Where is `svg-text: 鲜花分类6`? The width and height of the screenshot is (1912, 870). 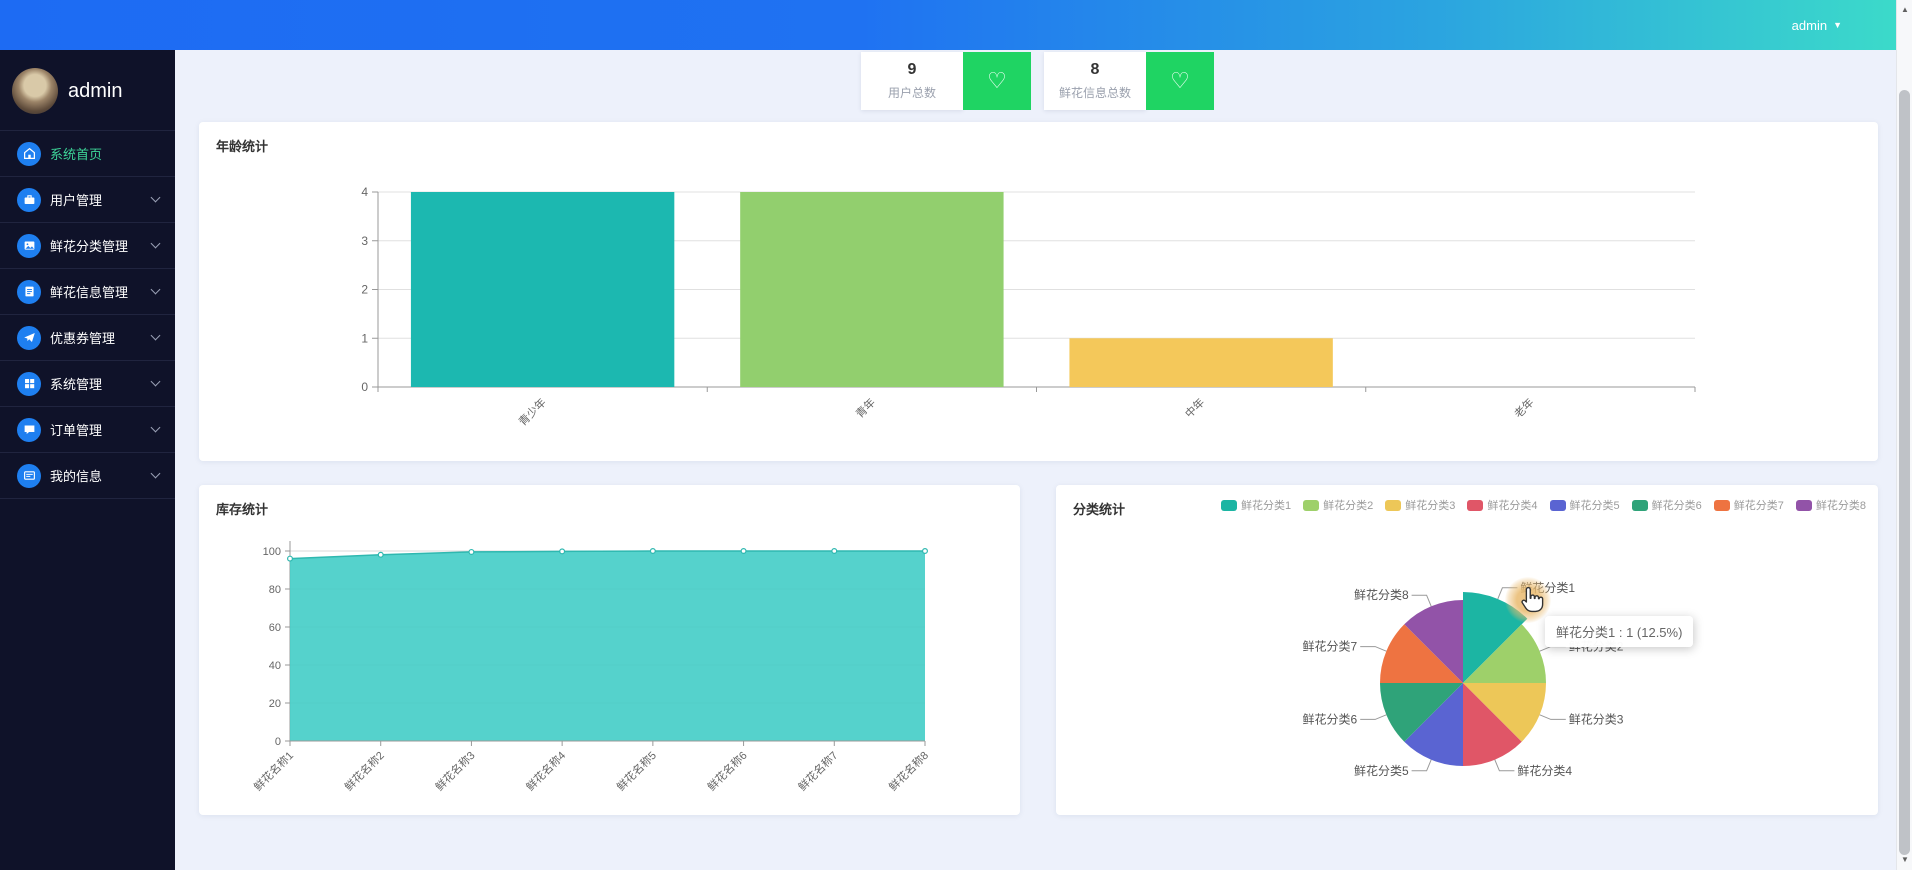
svg-text: 鲜花分类6 is located at coordinates (1330, 718).